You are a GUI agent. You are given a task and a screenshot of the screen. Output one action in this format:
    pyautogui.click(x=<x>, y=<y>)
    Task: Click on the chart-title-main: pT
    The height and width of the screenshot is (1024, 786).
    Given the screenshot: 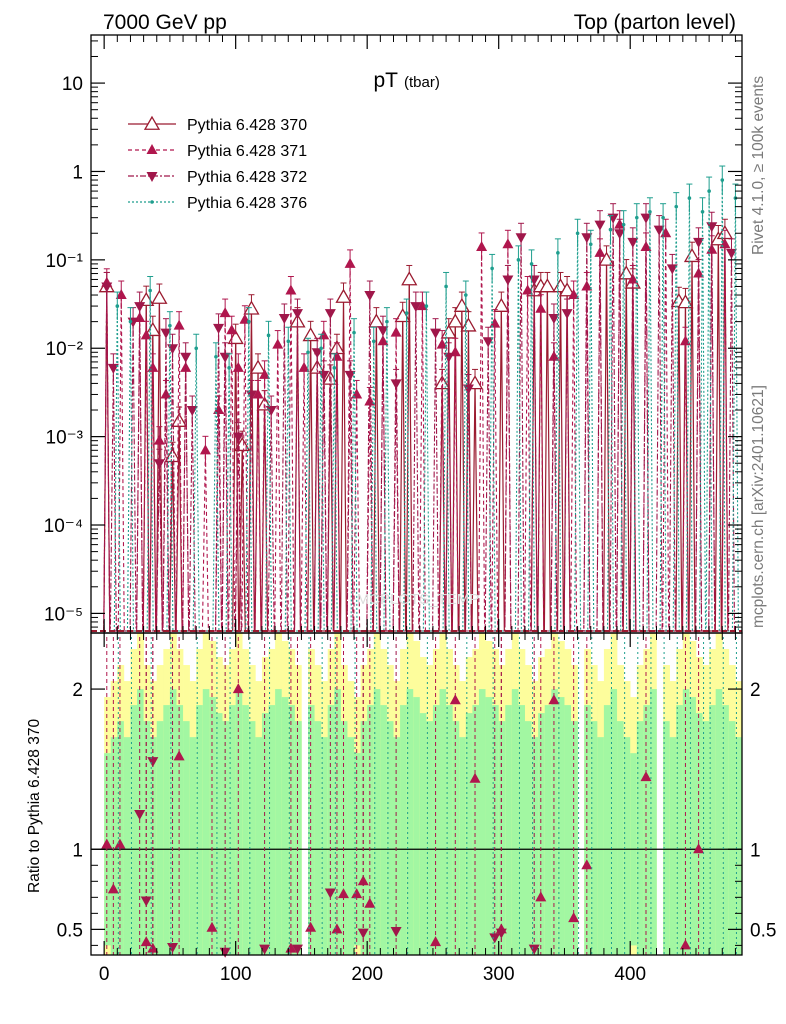 What is the action you would take?
    pyautogui.click(x=385, y=80)
    